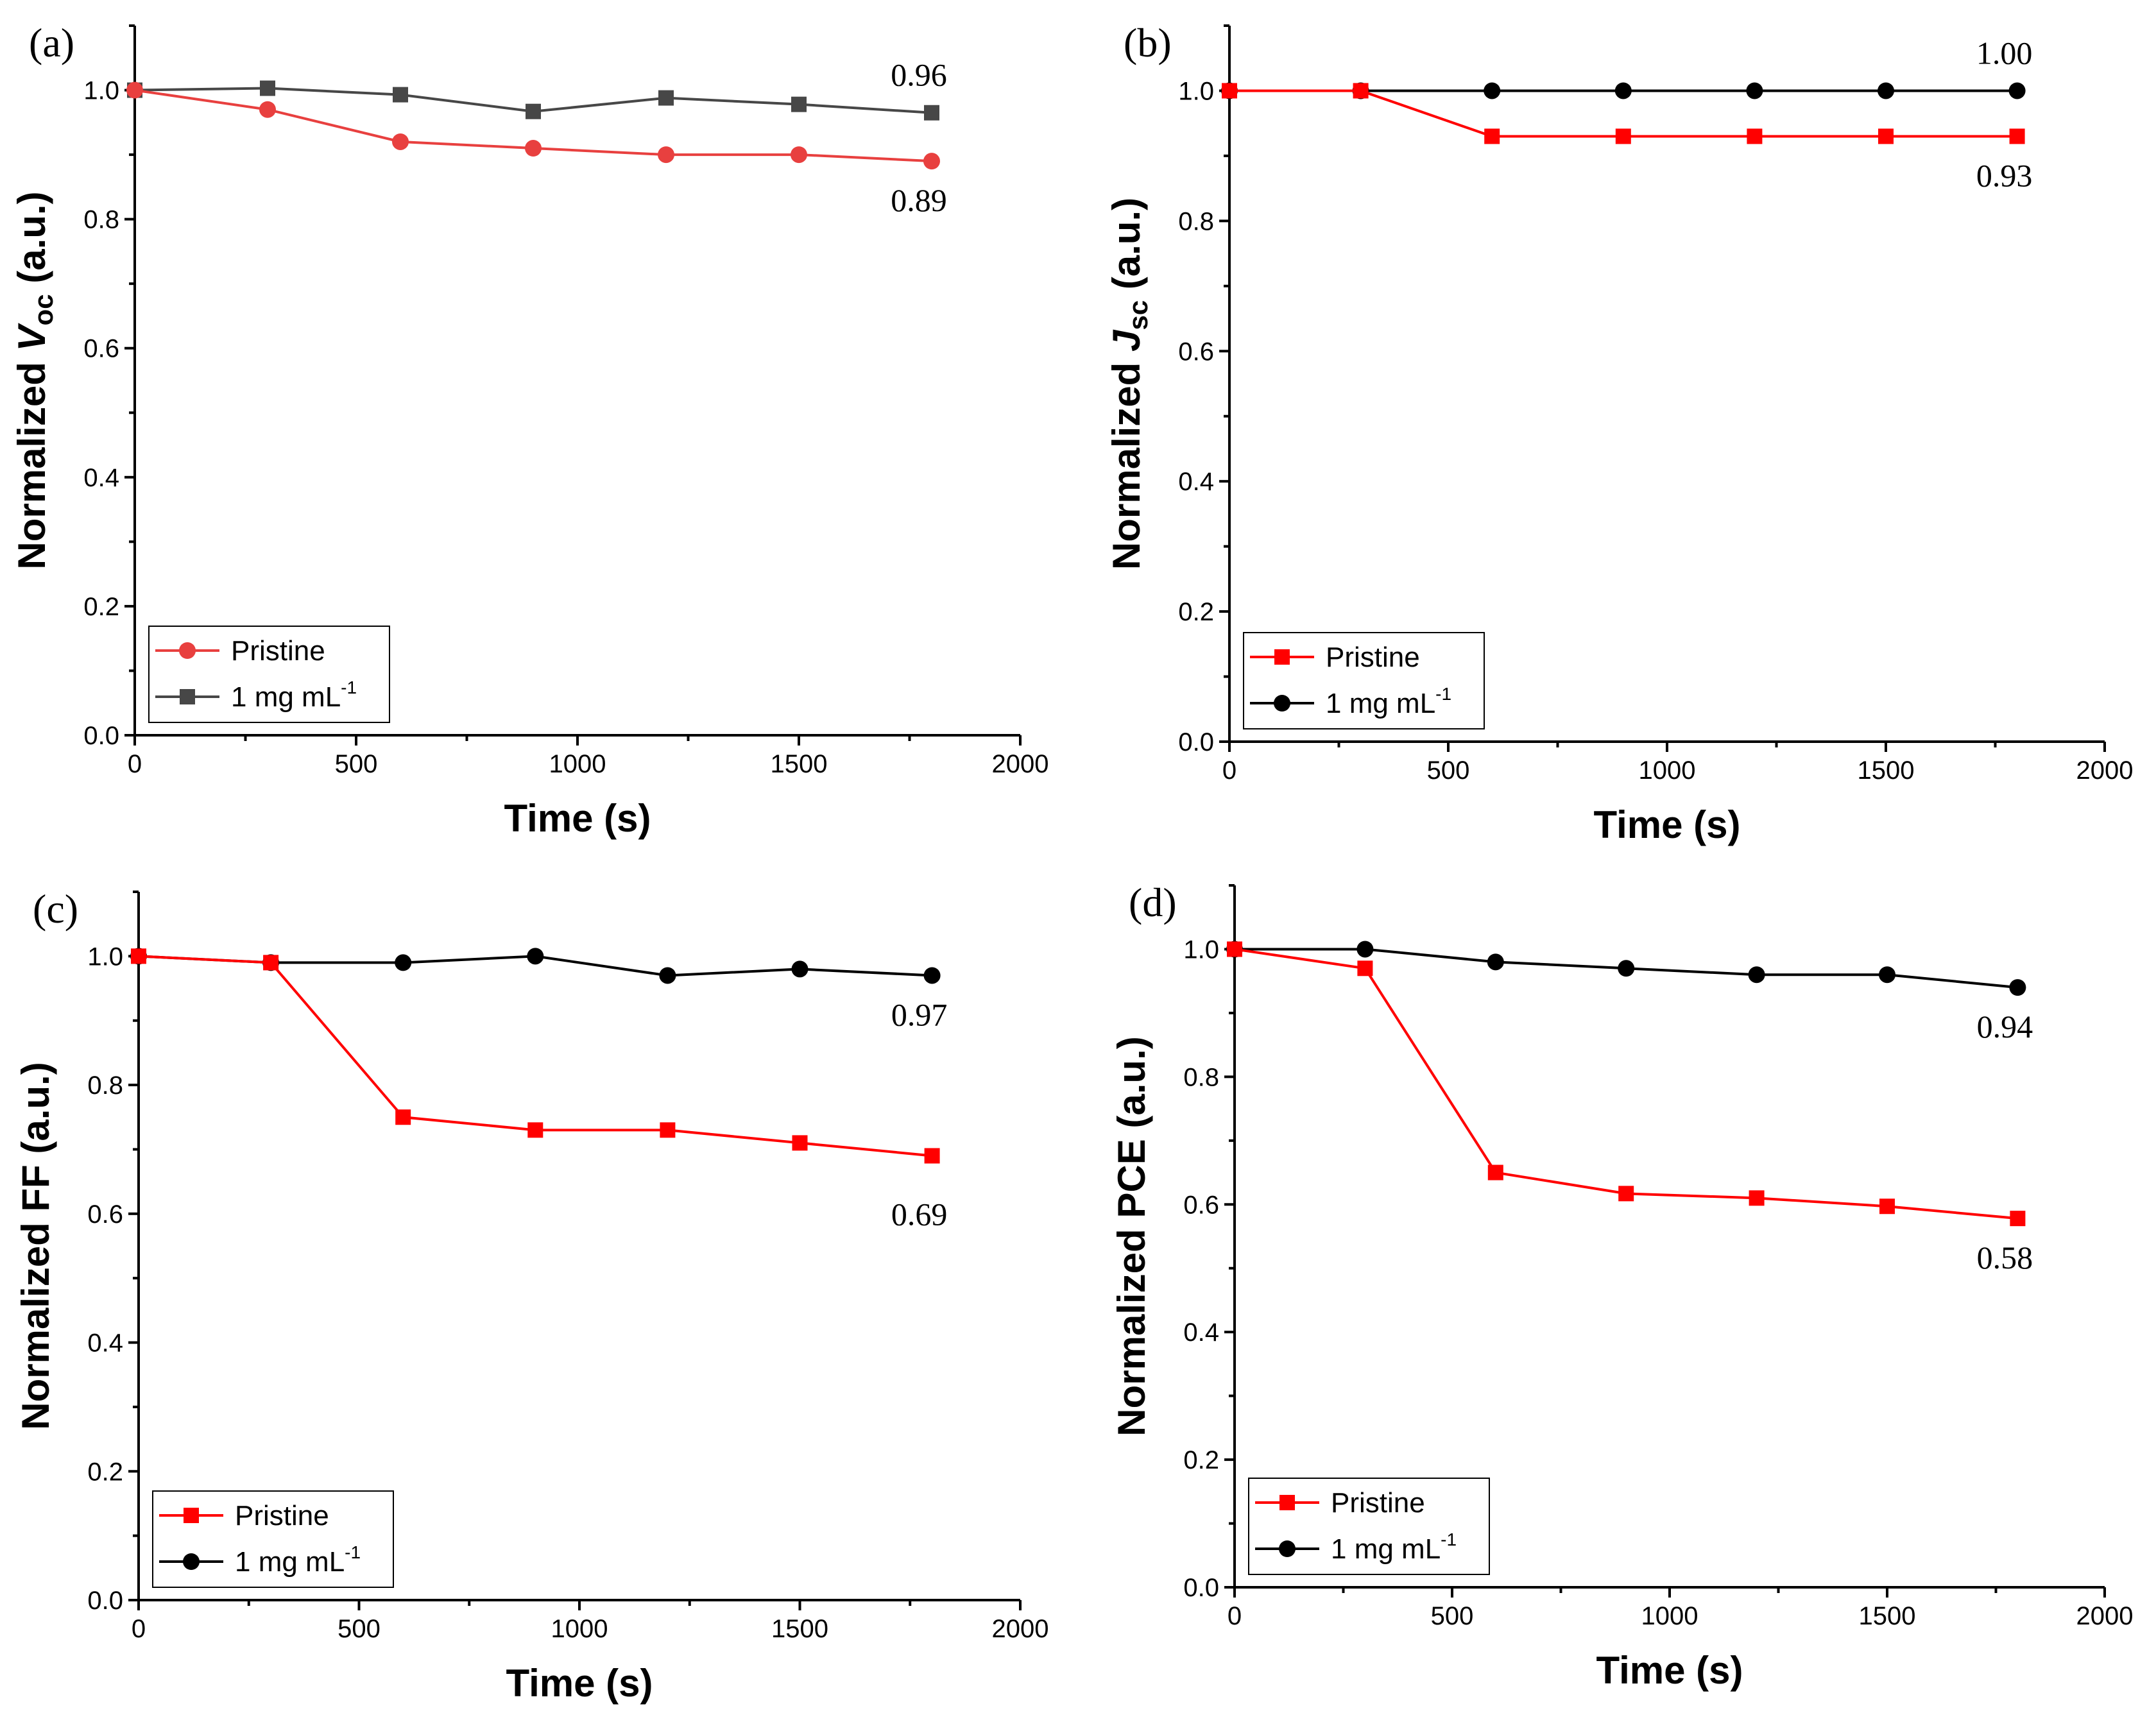 This screenshot has height=1722, width=2156. I want to click on end-value-annotation: 0.89, so click(919, 200).